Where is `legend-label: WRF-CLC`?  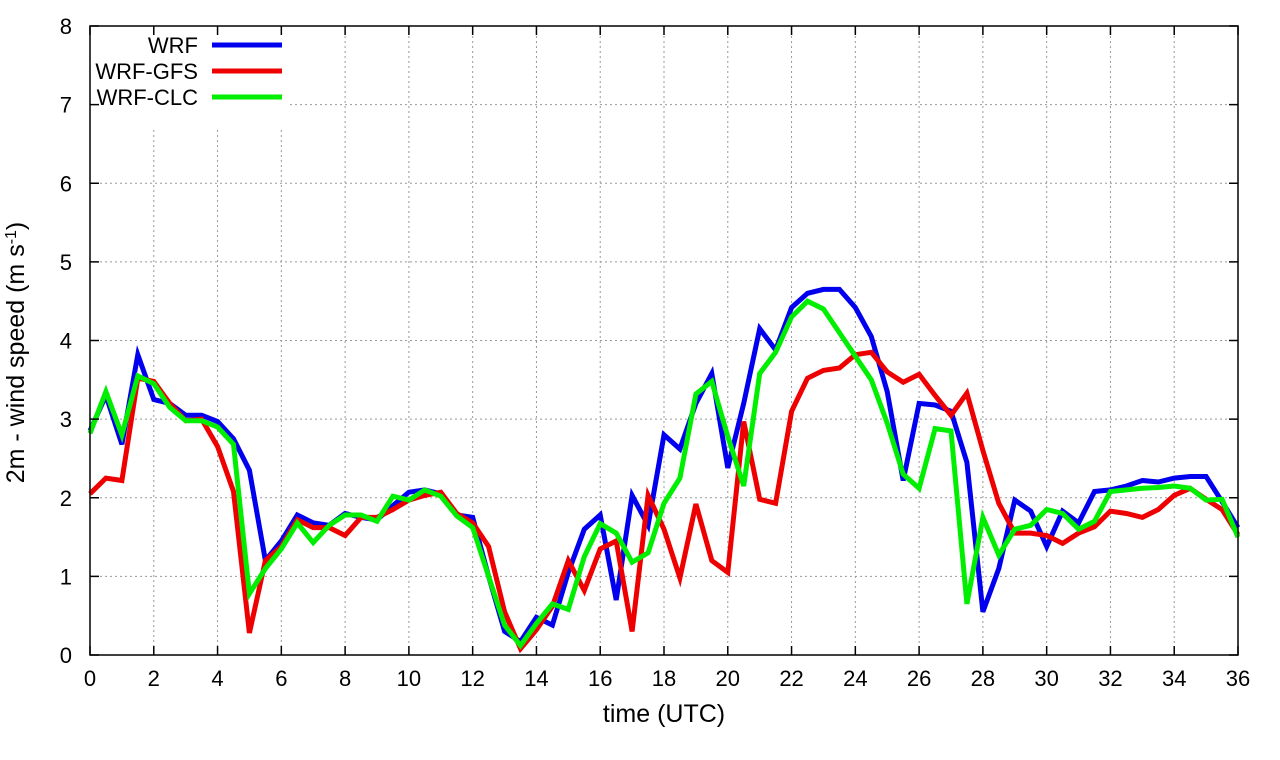
legend-label: WRF-CLC is located at coordinates (148, 97).